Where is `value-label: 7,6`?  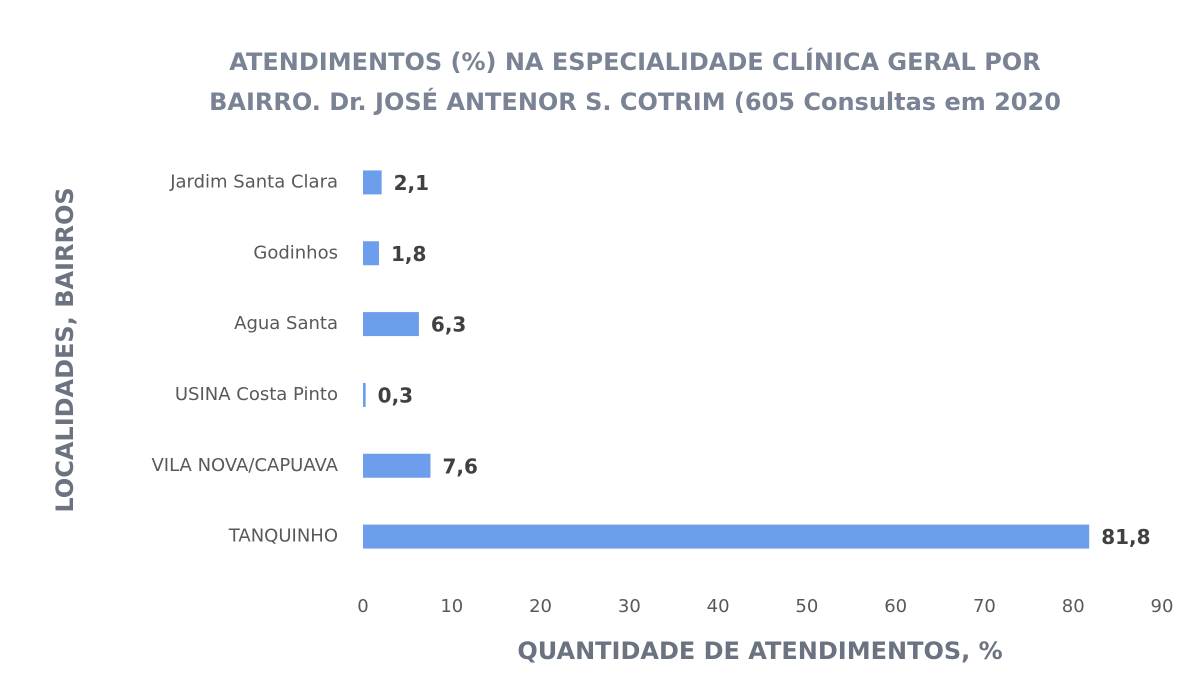 value-label: 7,6 is located at coordinates (459, 466).